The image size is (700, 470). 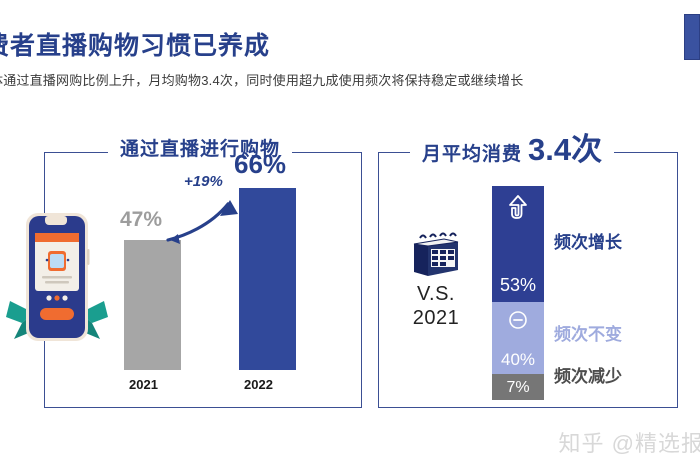 I want to click on watermark: 知乎 @精选报, so click(x=629, y=443).